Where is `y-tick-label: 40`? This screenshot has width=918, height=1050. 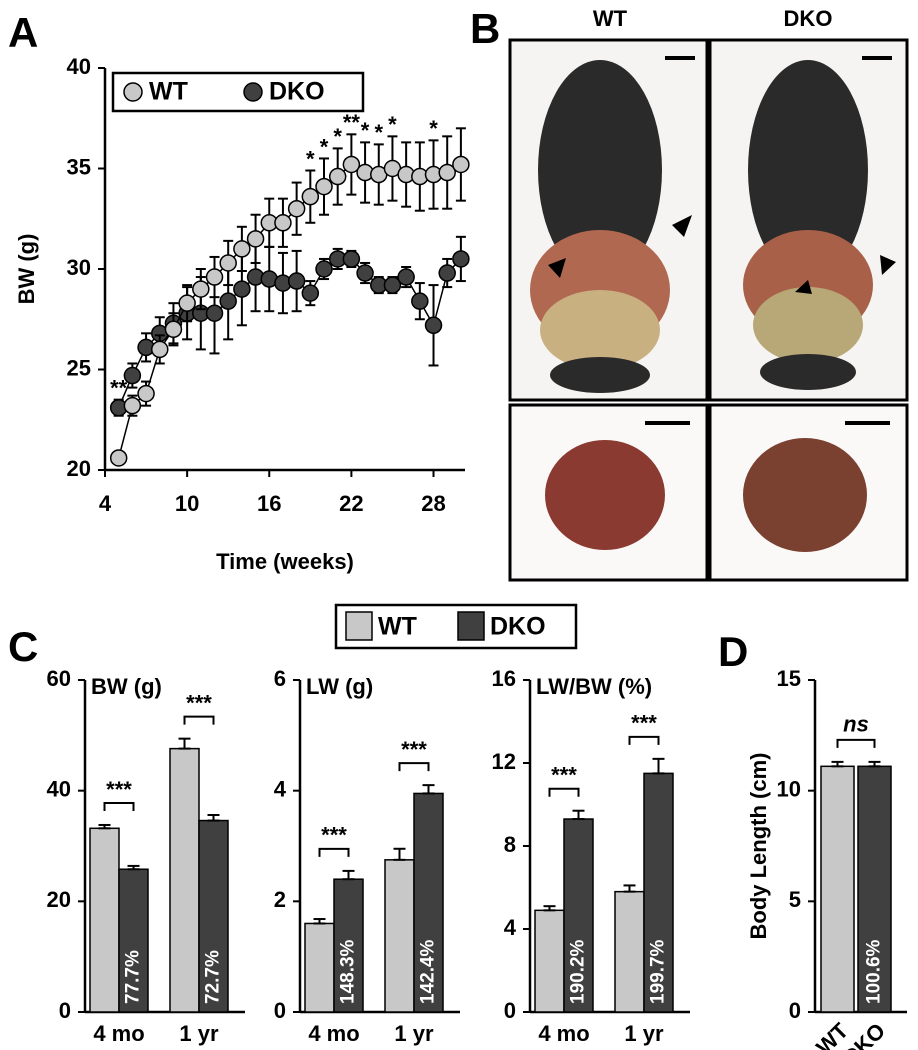
y-tick-label: 40 is located at coordinates (59, 788).